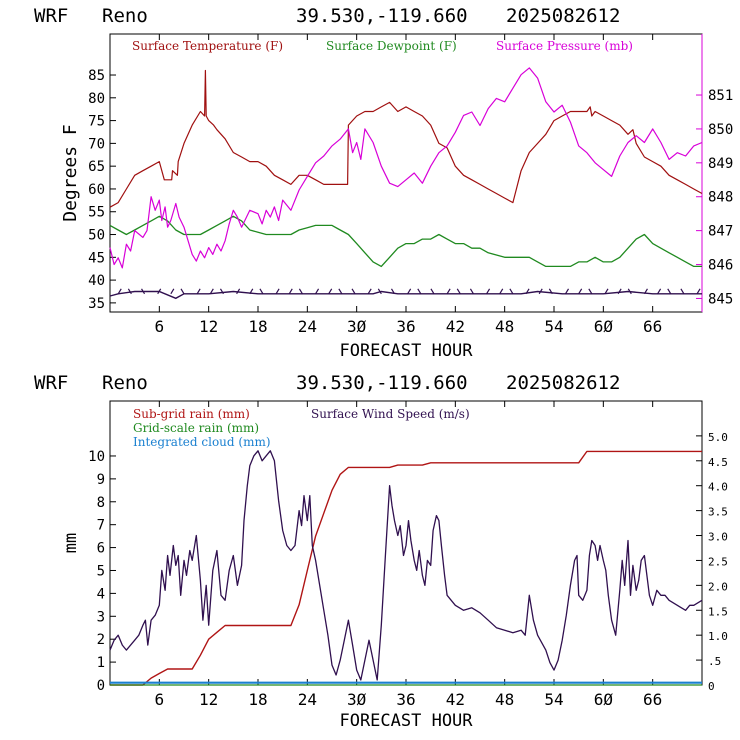 The height and width of the screenshot is (740, 740). What do you see at coordinates (307, 699) in the screenshot?
I see `x-tick-label: 24` at bounding box center [307, 699].